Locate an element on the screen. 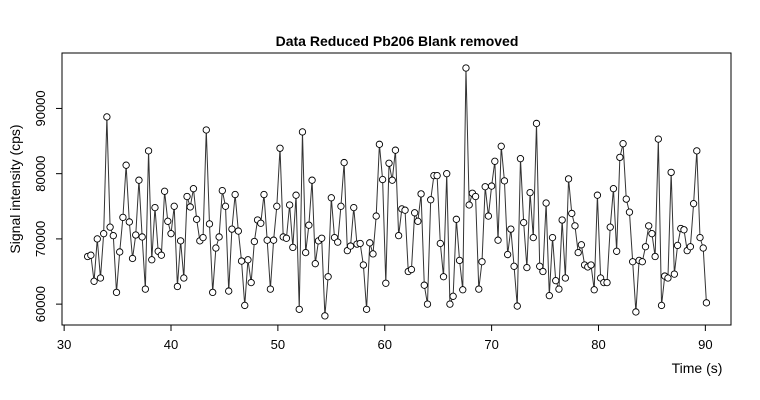 Image resolution: width=760 pixels, height=400 pixels. y-tick-label: 80000 is located at coordinates (40, 174).